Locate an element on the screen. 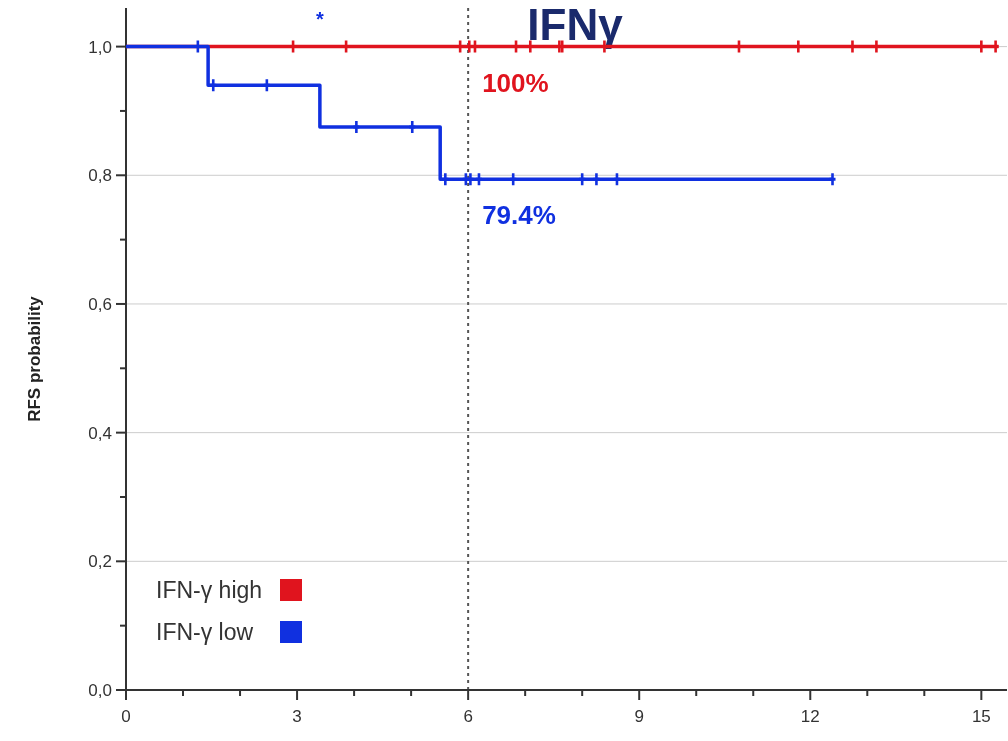  legend-label: IFN-γ high is located at coordinates (209, 590).